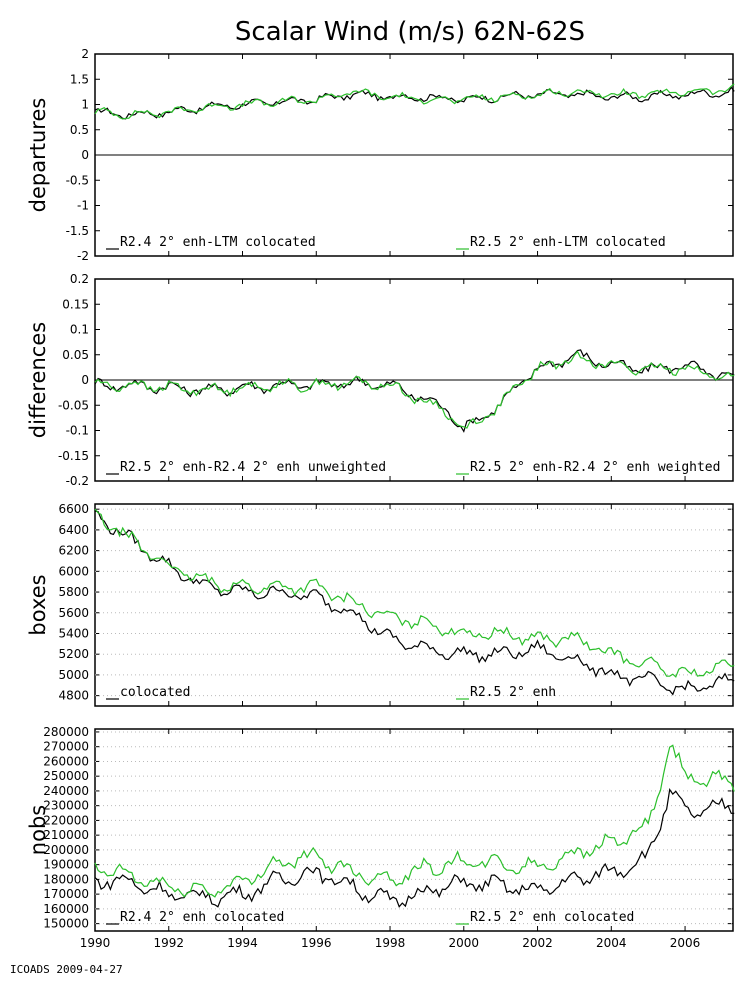 The width and height of the screenshot is (745, 988). I want to click on y-tick-label: 5600, so click(73, 613).